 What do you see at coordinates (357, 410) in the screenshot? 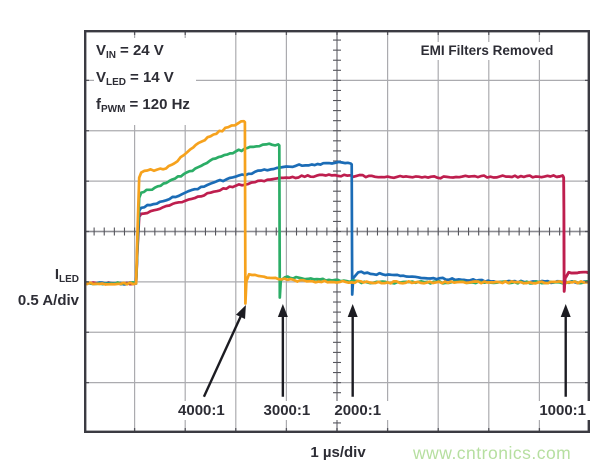
I see `callout-label-2000-1: 2000:1` at bounding box center [357, 410].